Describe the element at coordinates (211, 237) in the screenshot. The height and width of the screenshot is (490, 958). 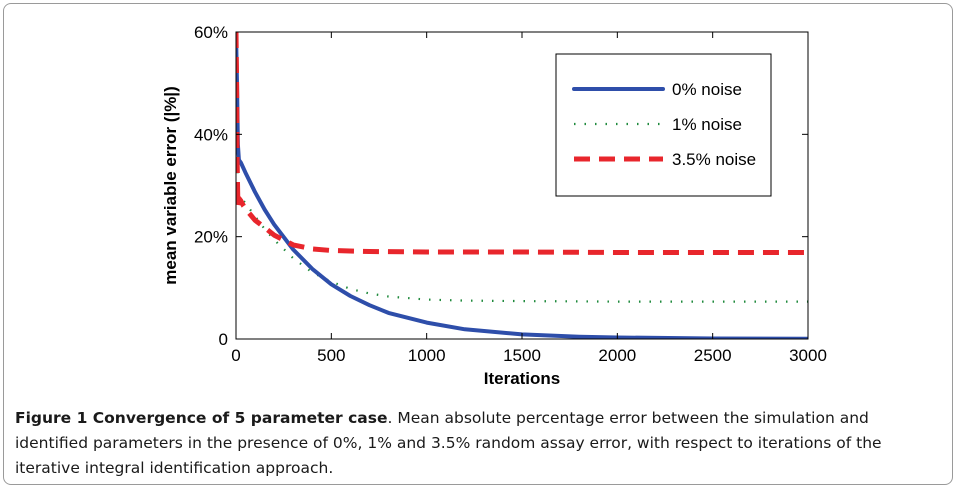
I see `y-tick-label: 20%` at that location.